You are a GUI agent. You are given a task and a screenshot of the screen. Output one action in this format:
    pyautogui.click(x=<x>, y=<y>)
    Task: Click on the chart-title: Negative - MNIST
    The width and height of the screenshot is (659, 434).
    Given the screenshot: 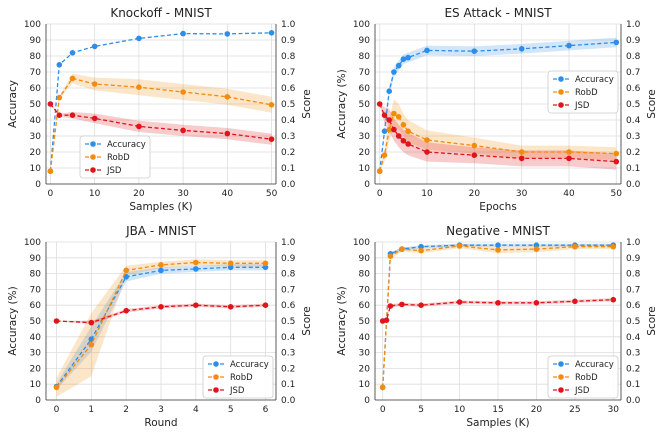 What is the action you would take?
    pyautogui.click(x=498, y=231)
    